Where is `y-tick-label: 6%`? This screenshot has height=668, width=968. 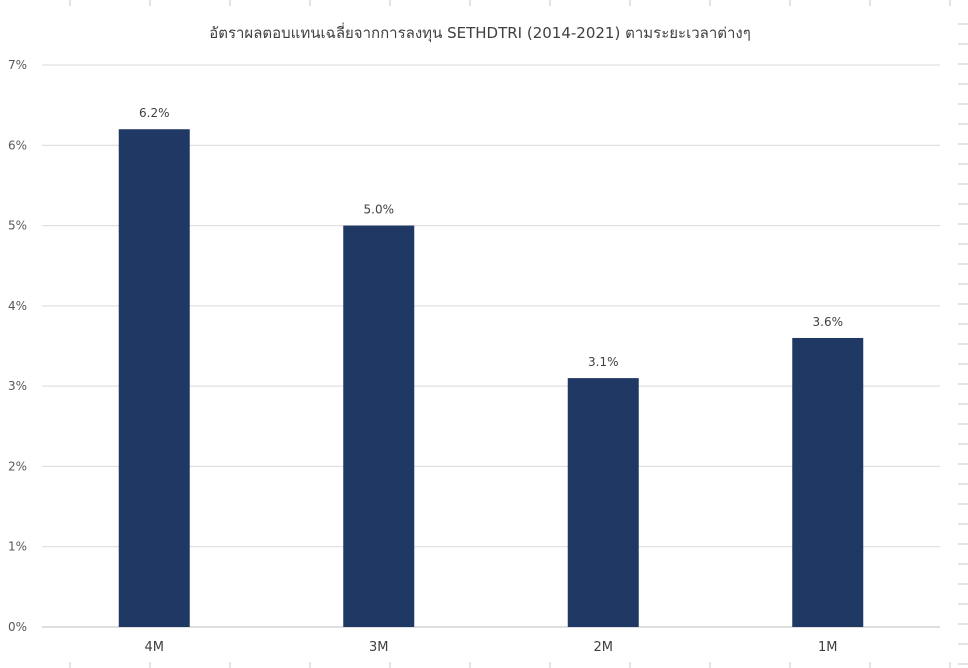 y-tick-label: 6% is located at coordinates (17, 145).